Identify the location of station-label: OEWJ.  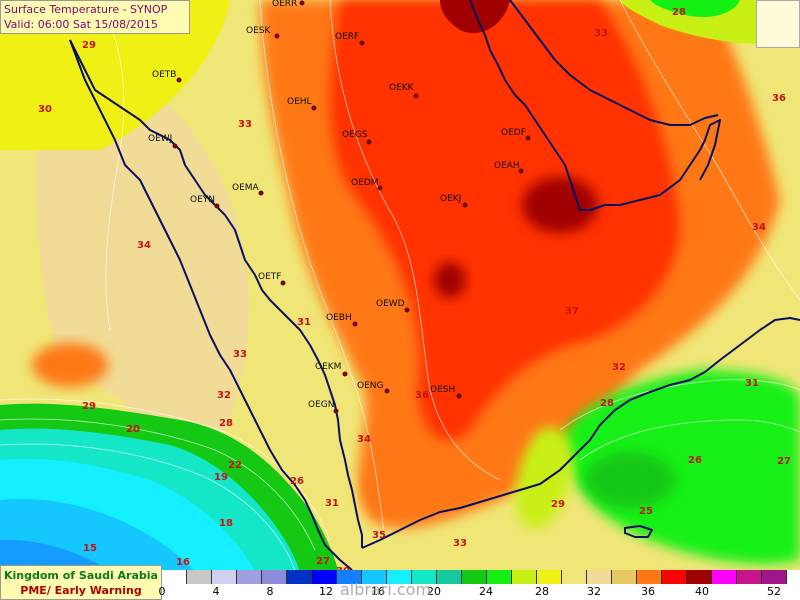
(160, 139).